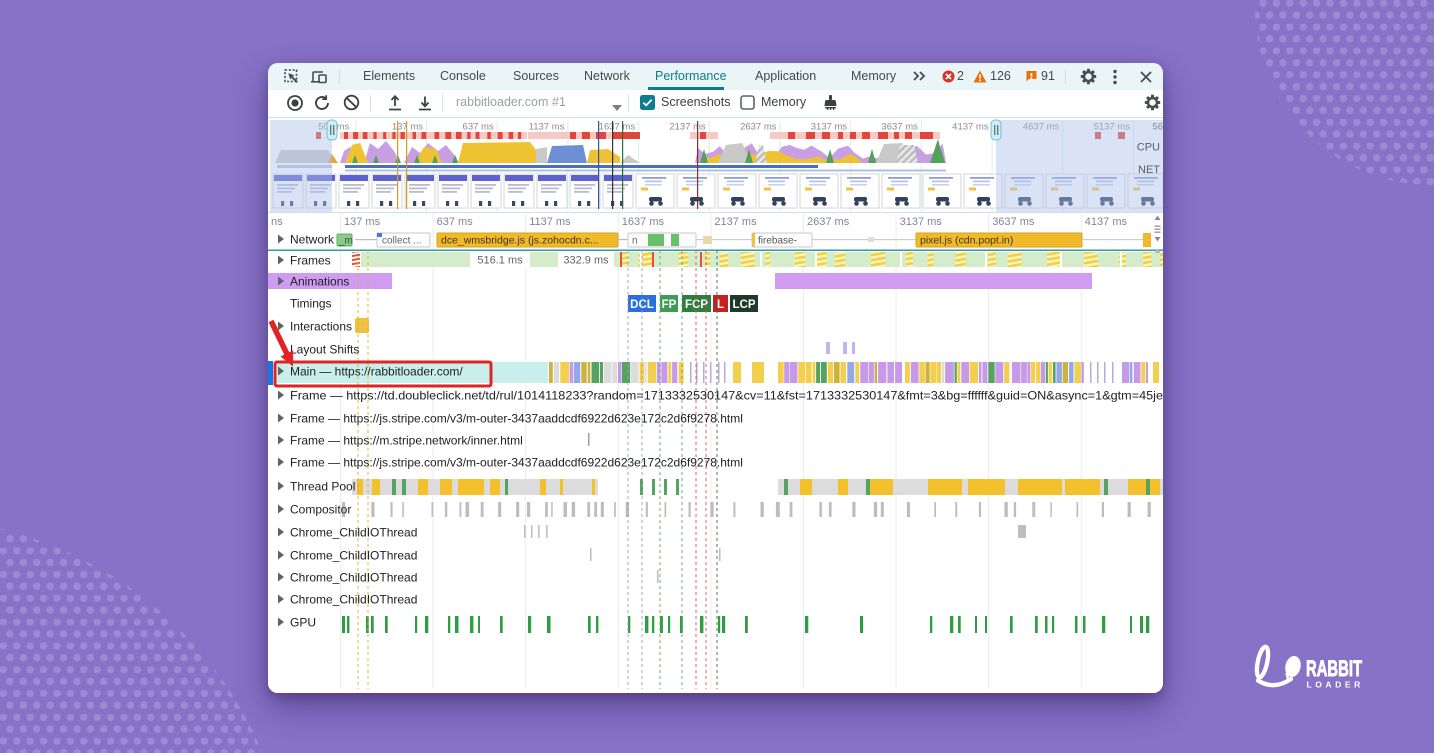 This screenshot has height=753, width=1434. I want to click on svg-text: 4637 ms, so click(1041, 127).